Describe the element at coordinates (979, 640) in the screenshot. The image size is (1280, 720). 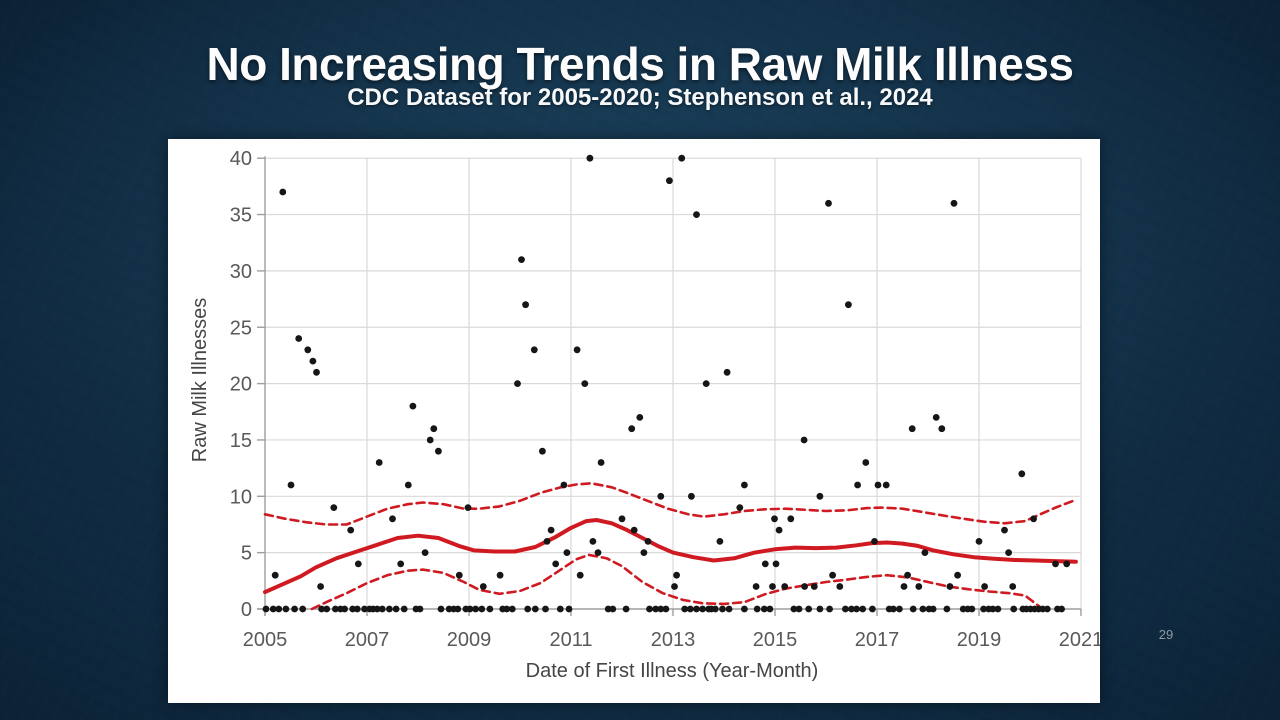
I see `svg-text: 2019` at that location.